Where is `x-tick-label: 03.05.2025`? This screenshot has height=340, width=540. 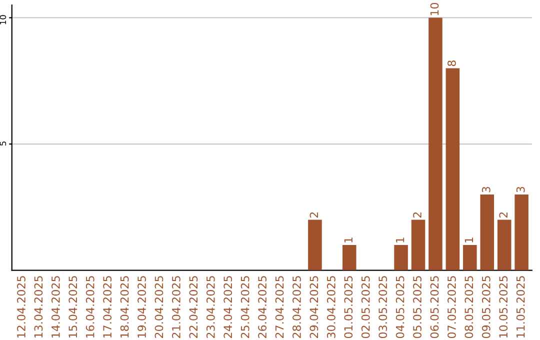
x-tick-label: 03.05.2025 is located at coordinates (383, 307).